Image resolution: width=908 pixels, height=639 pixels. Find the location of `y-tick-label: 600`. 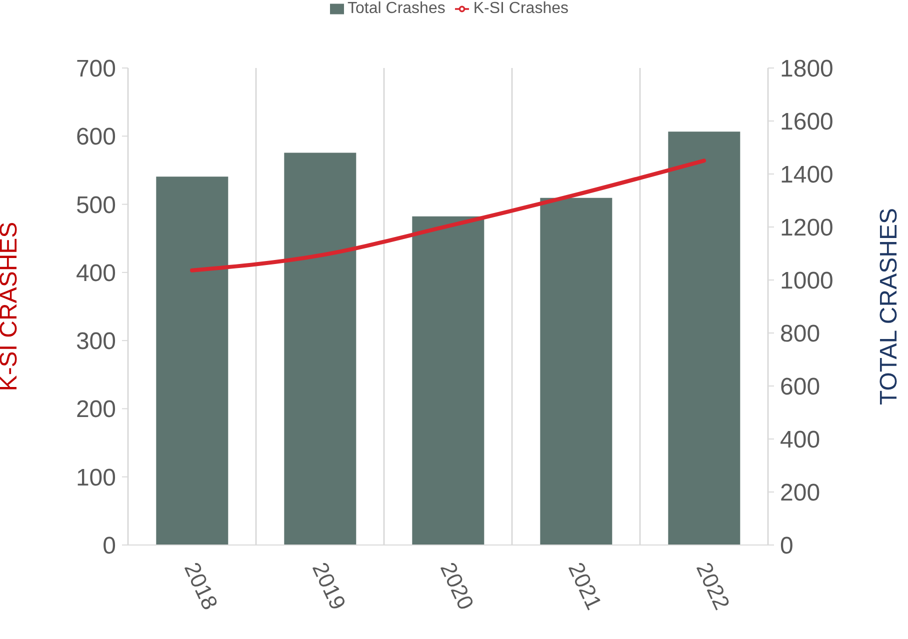

y-tick-label: 600 is located at coordinates (96, 137).